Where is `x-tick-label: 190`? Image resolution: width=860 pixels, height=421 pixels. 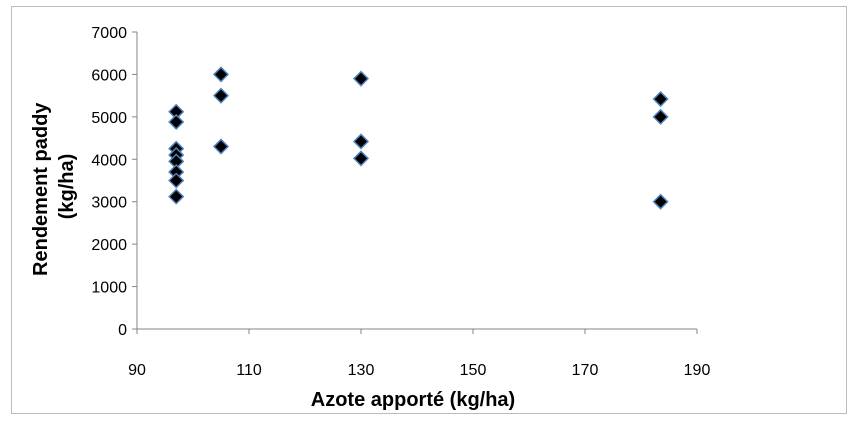 x-tick-label: 190 is located at coordinates (697, 370).